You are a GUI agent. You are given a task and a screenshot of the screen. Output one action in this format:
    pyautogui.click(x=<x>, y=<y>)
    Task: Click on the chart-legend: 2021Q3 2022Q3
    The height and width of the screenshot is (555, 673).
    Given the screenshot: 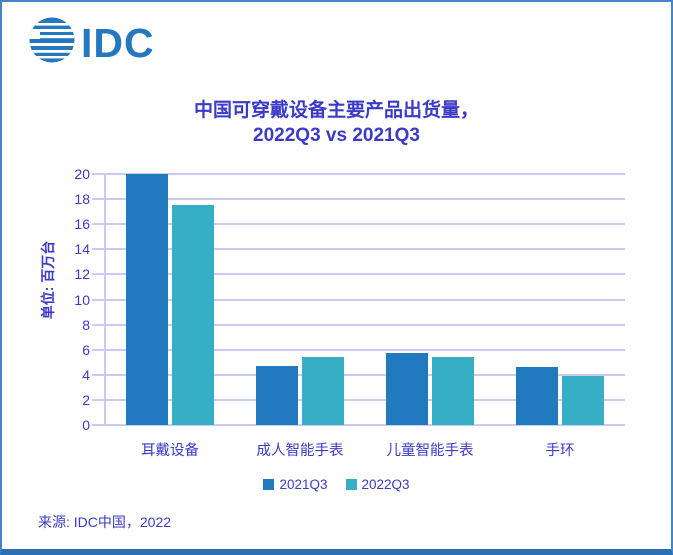 What is the action you would take?
    pyautogui.click(x=336, y=484)
    